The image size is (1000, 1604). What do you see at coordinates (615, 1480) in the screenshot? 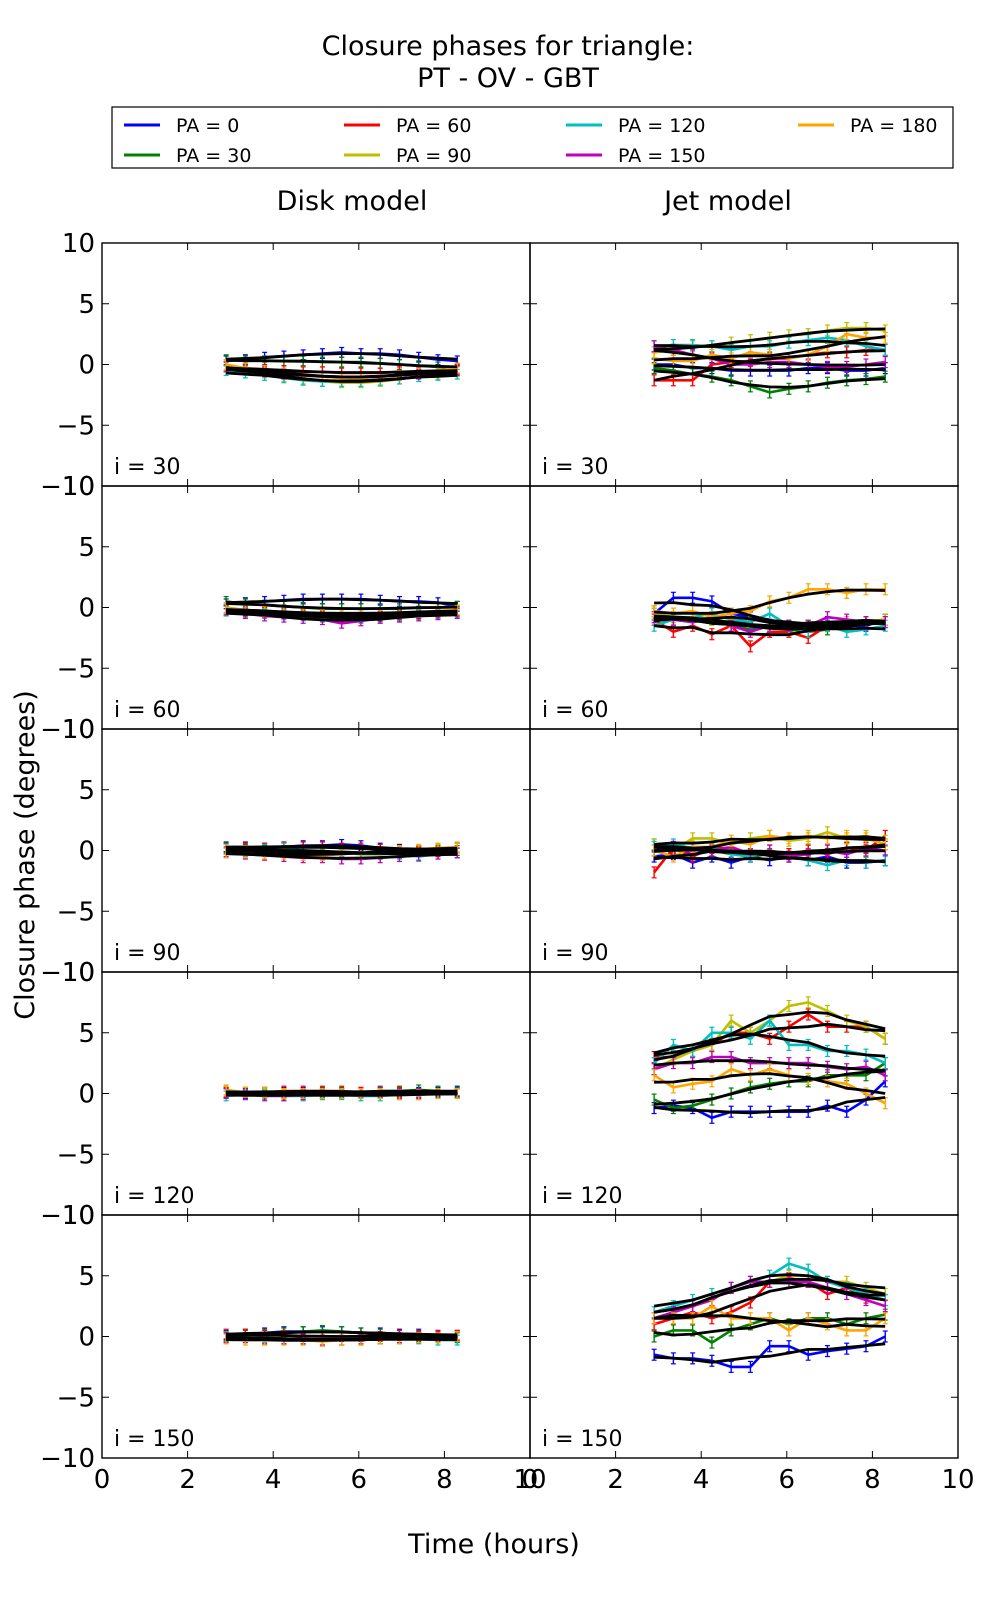
I see `x-tick-label-jet-i-150-2: 2` at bounding box center [615, 1480].